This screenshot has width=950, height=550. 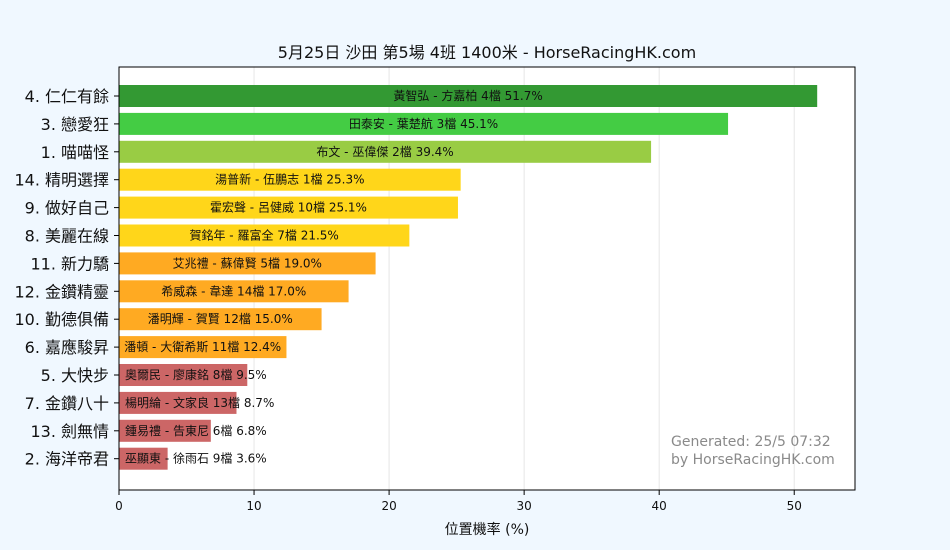 I want to click on bar-value-label: 潘明輝 - 賀賢 12檔 15.0%, so click(x=220, y=319).